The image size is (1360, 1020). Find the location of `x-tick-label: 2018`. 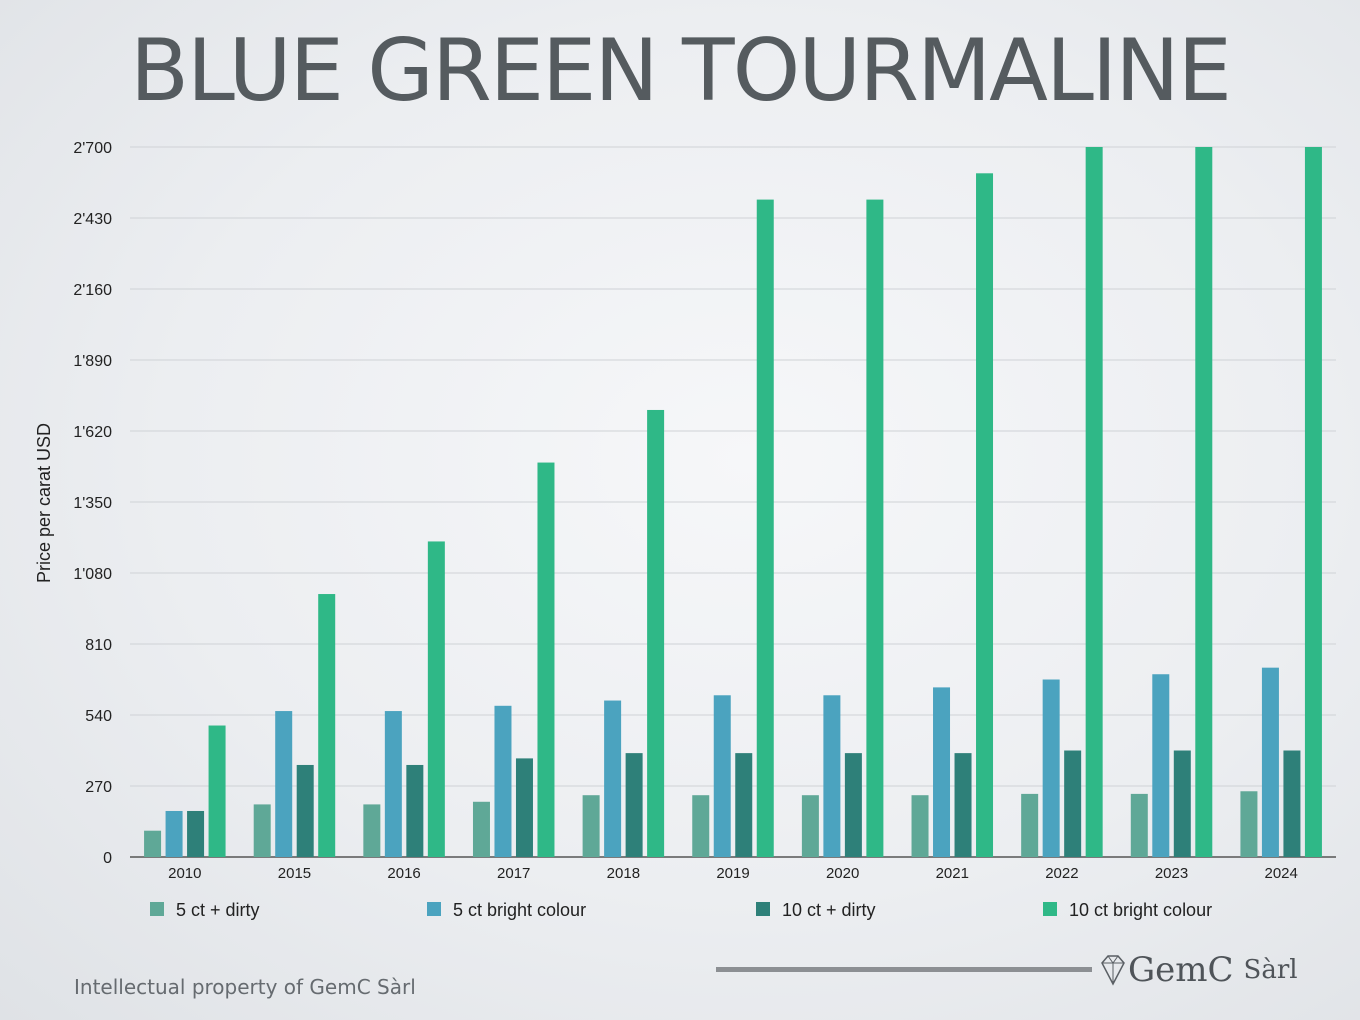

x-tick-label: 2018 is located at coordinates (623, 873).